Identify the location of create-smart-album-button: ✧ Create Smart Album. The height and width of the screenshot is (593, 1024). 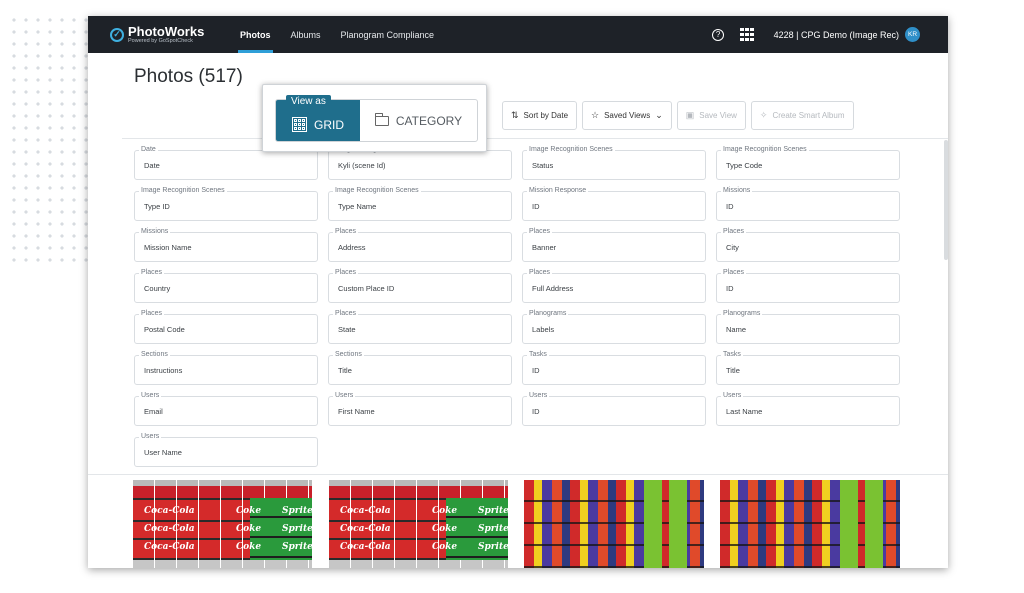
(802, 115).